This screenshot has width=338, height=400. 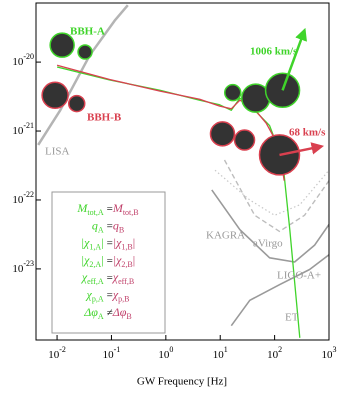 I want to click on tick-exponent: -22, so click(x=28, y=194).